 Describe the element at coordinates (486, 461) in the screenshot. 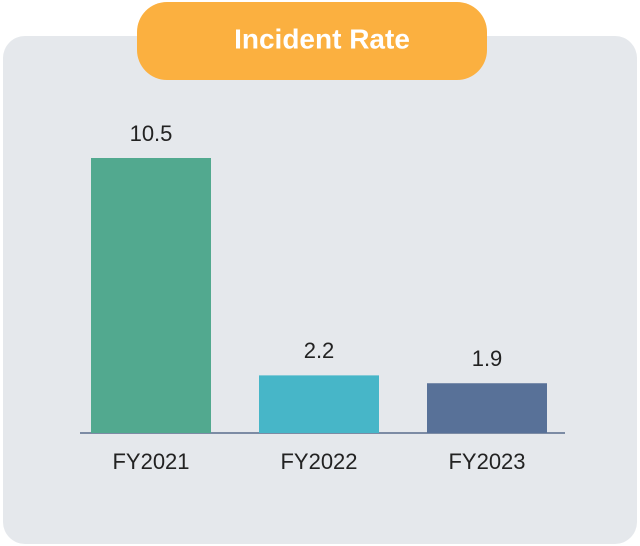

I see `x-tick-label: FY2023` at that location.